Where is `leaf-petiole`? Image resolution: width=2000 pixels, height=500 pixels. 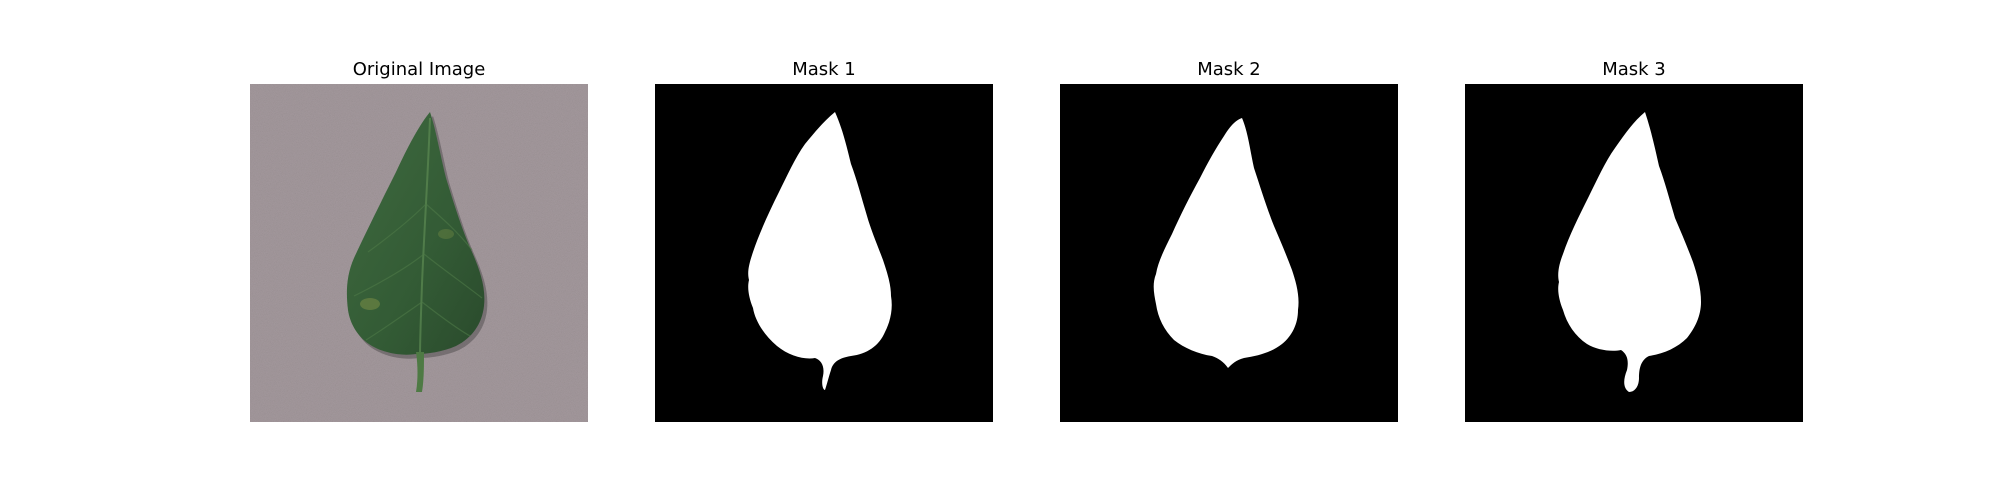
leaf-petiole is located at coordinates (420, 372).